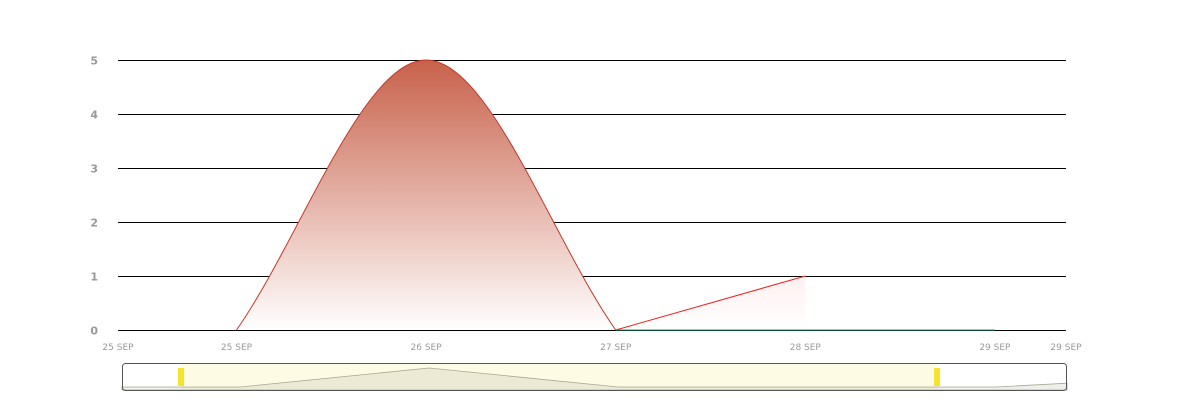 Image resolution: width=1184 pixels, height=400 pixels. Describe the element at coordinates (94, 277) in the screenshot. I see `y-tick-label: 1` at that location.